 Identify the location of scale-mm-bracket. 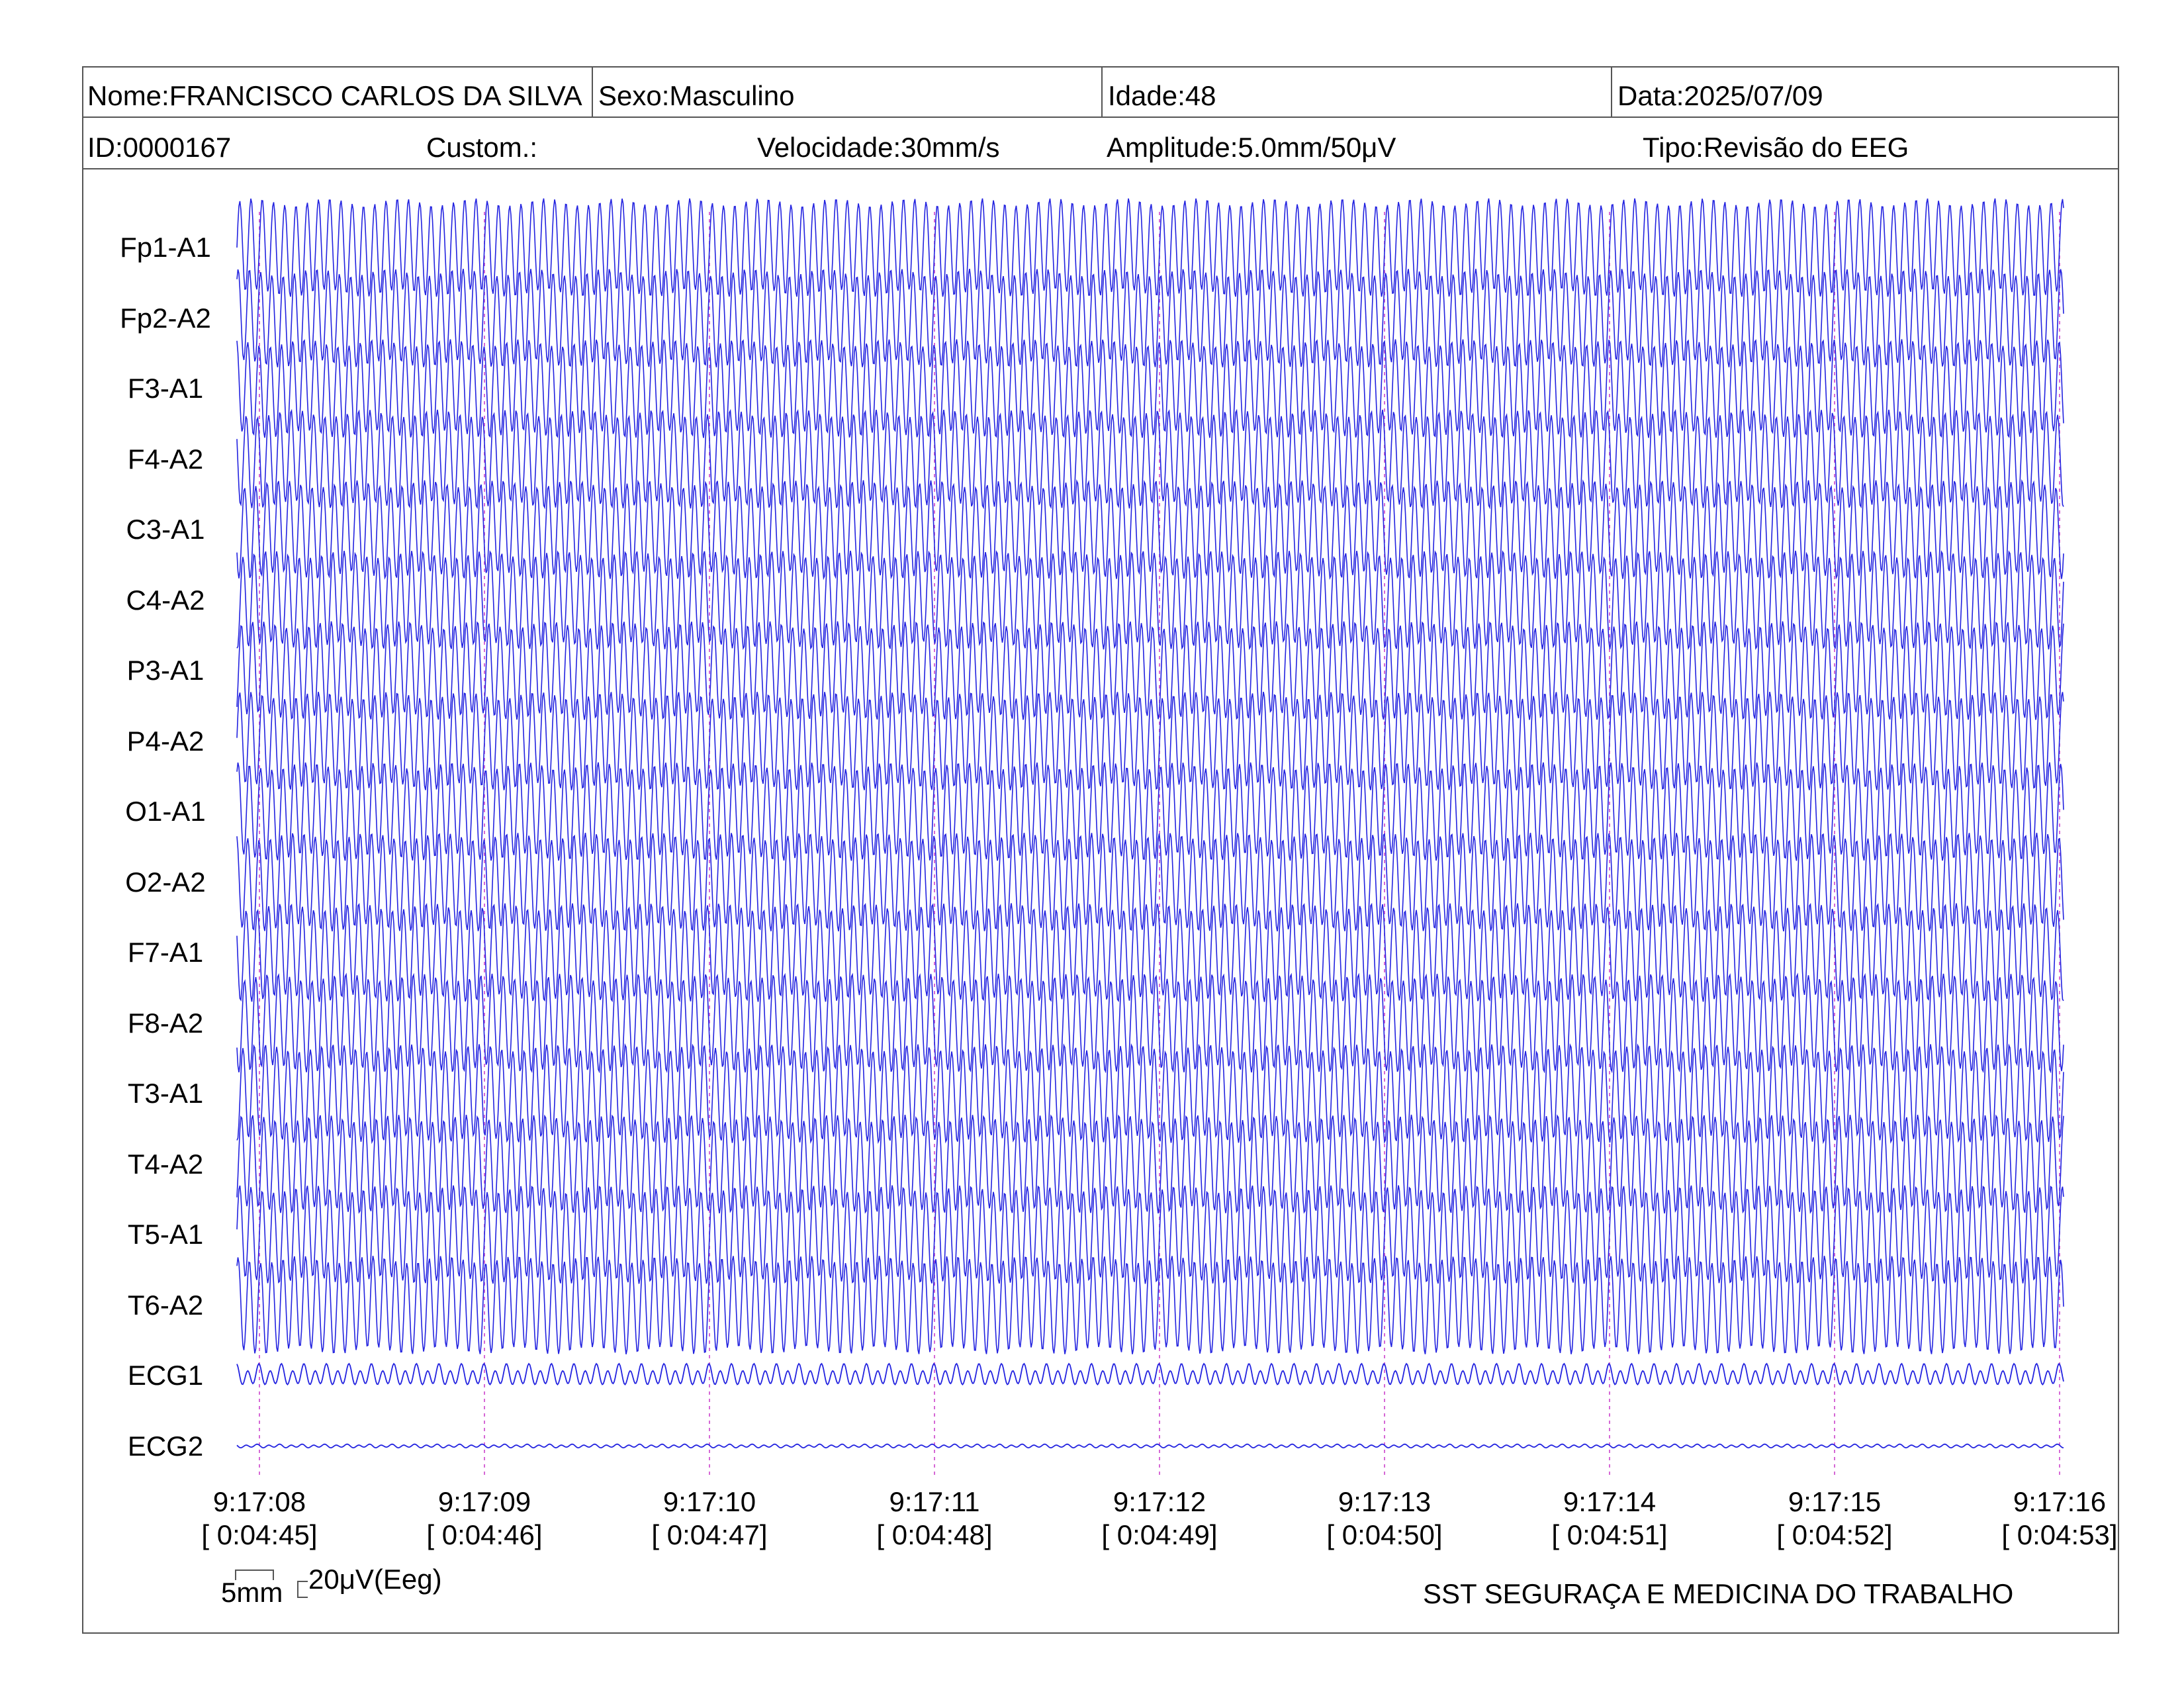
(255, 1575).